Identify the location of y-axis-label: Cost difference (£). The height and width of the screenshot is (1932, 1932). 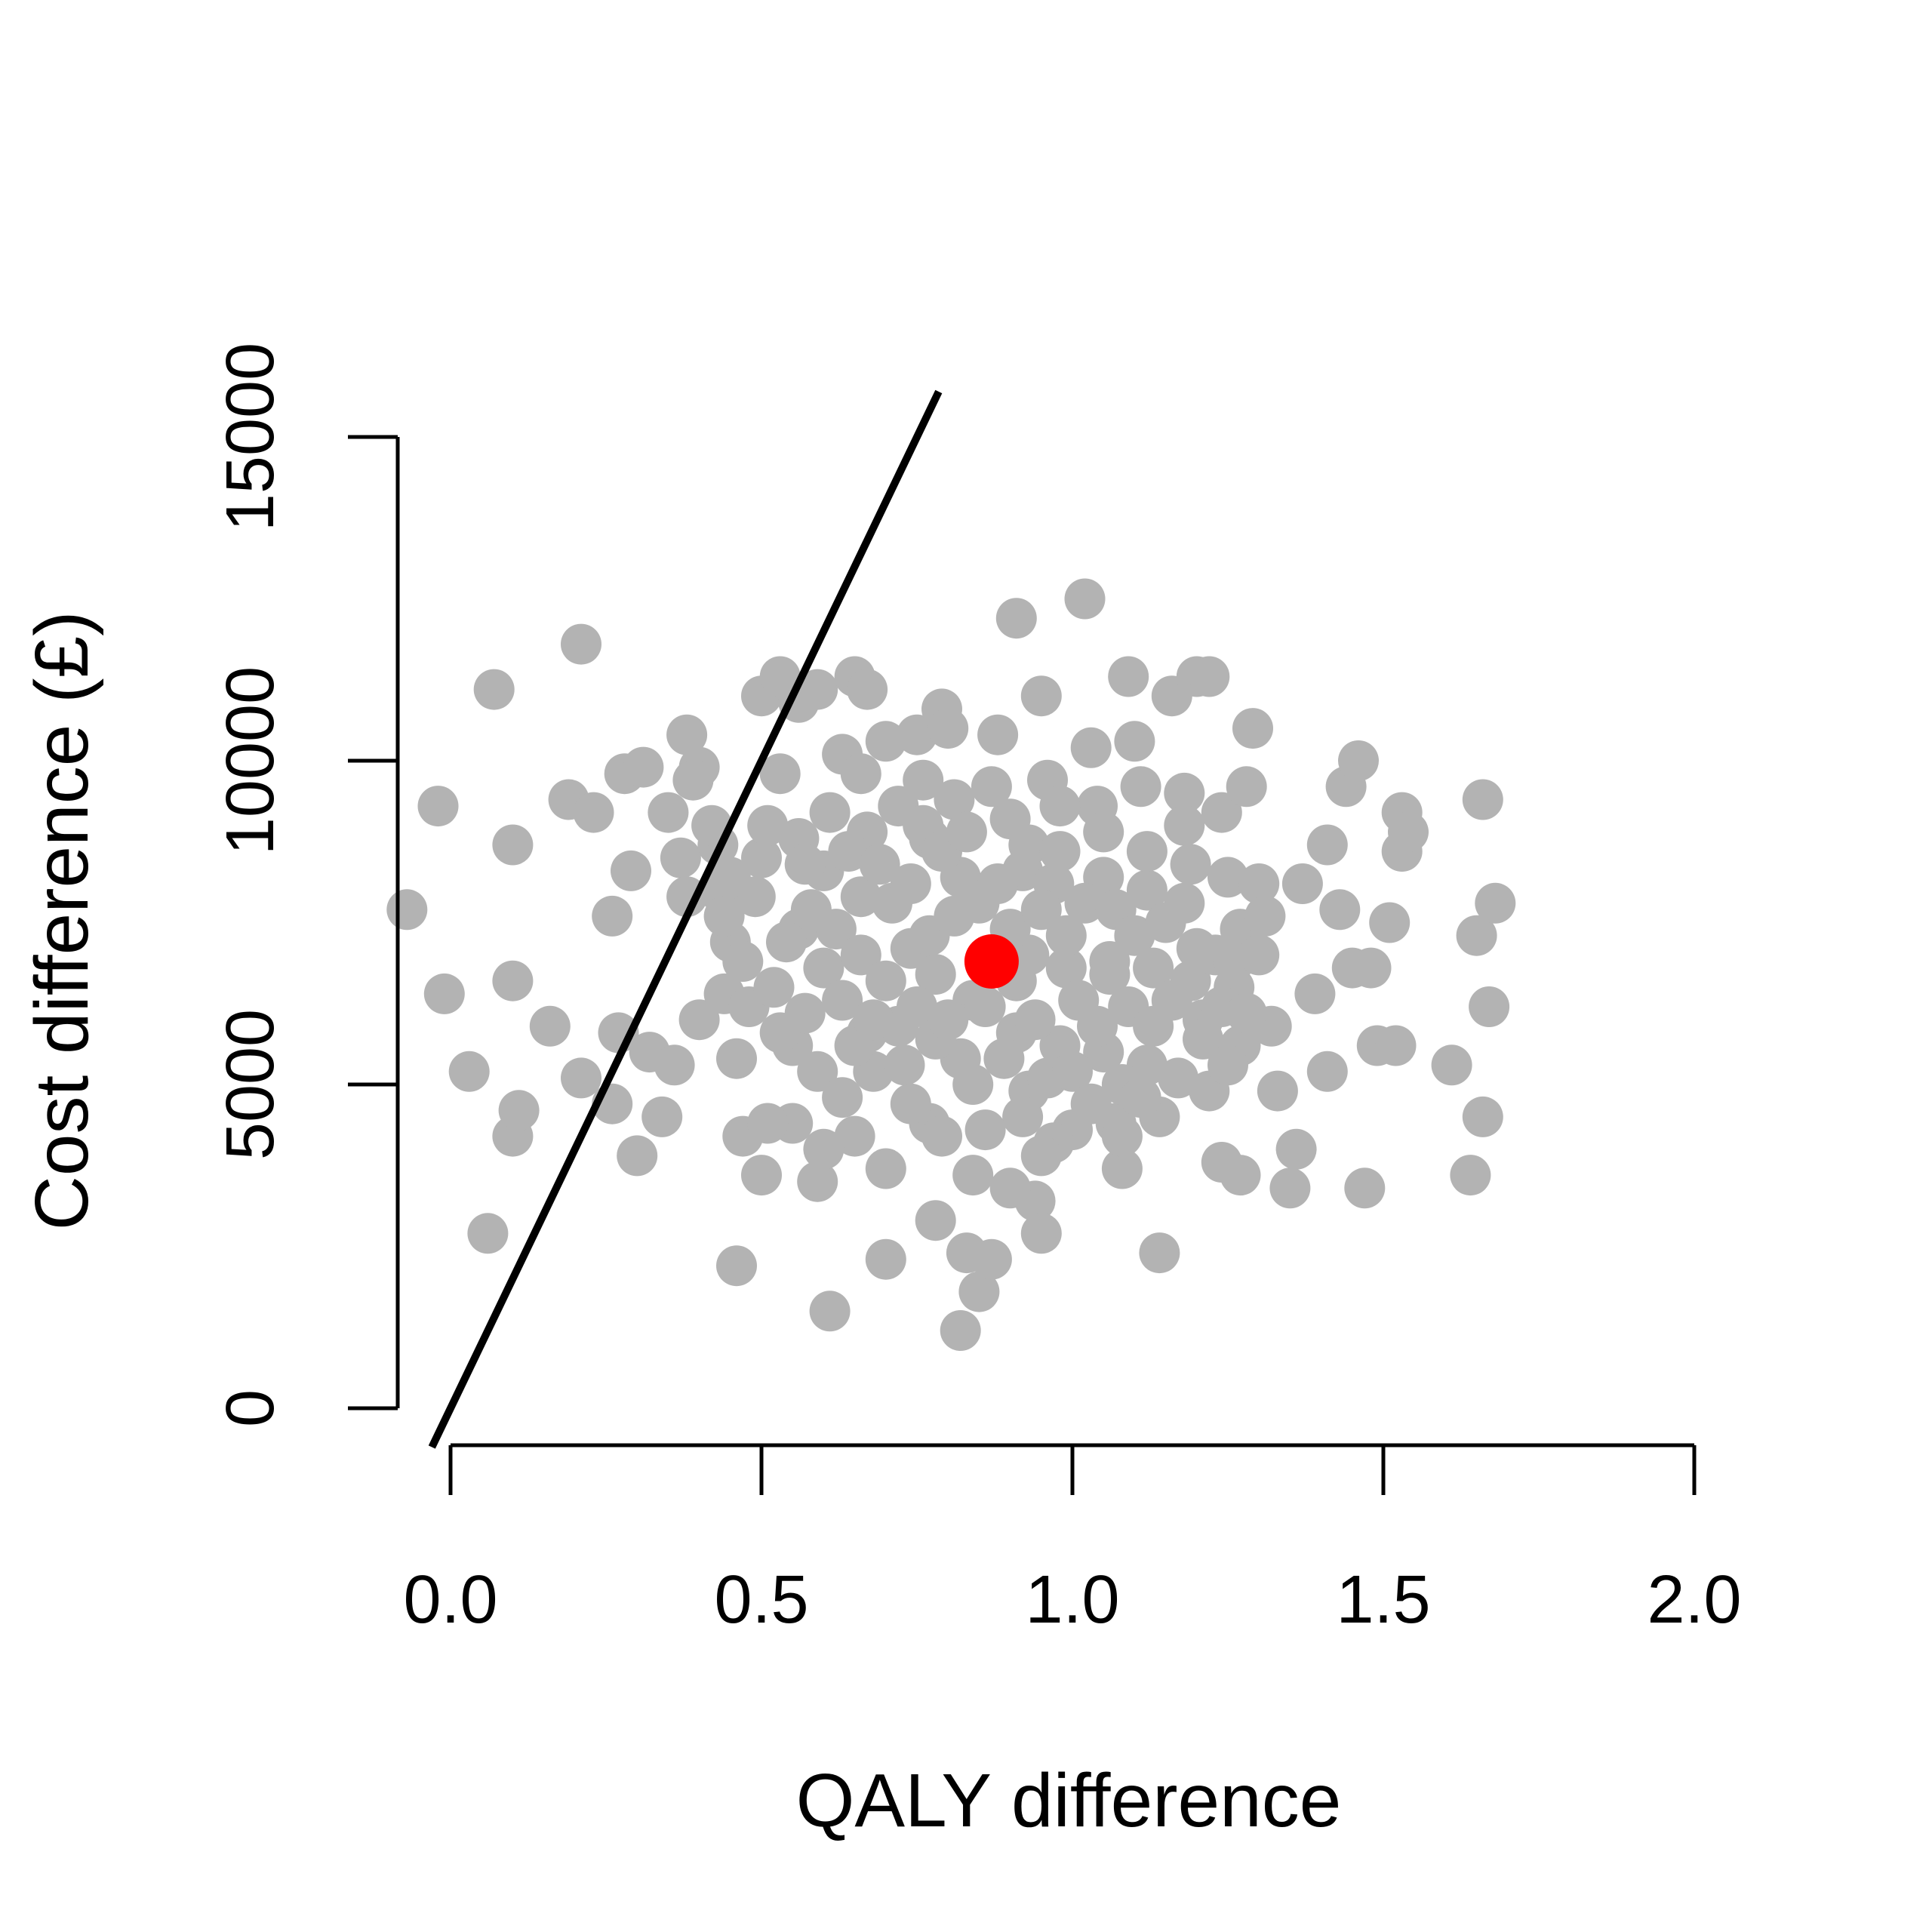
(62, 921).